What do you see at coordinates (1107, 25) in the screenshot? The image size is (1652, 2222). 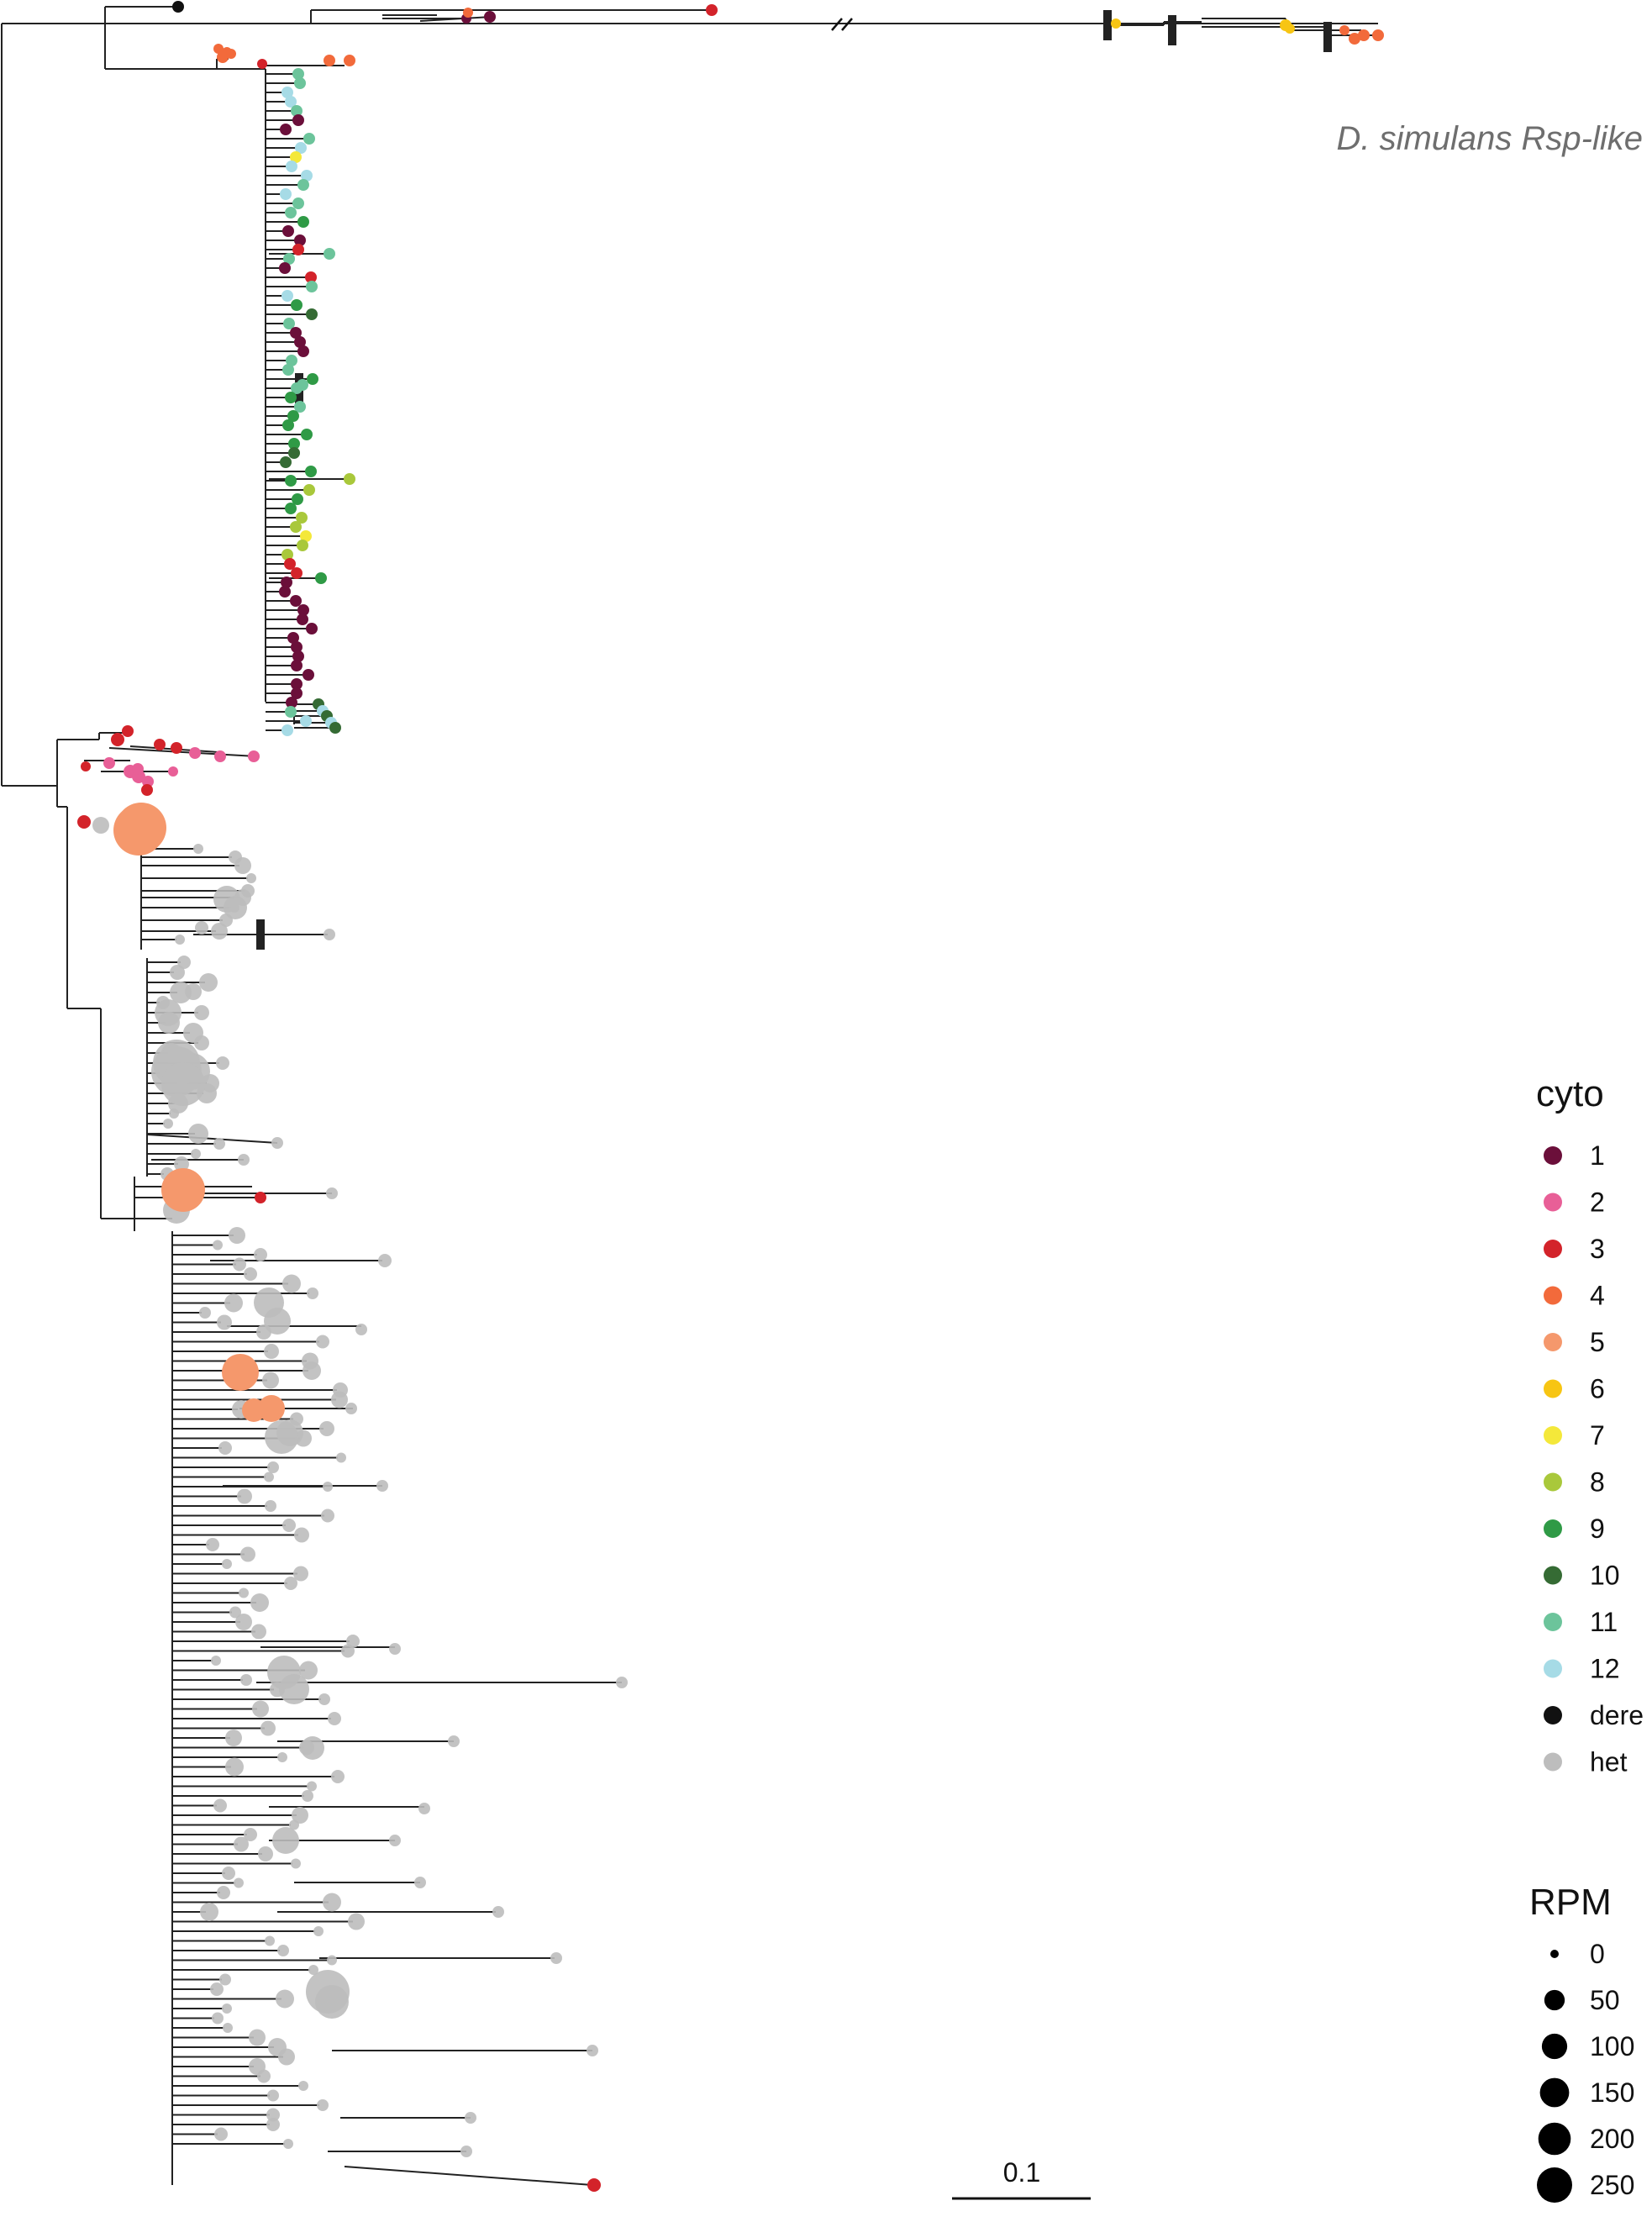 I see `collapsed-branch-marker` at bounding box center [1107, 25].